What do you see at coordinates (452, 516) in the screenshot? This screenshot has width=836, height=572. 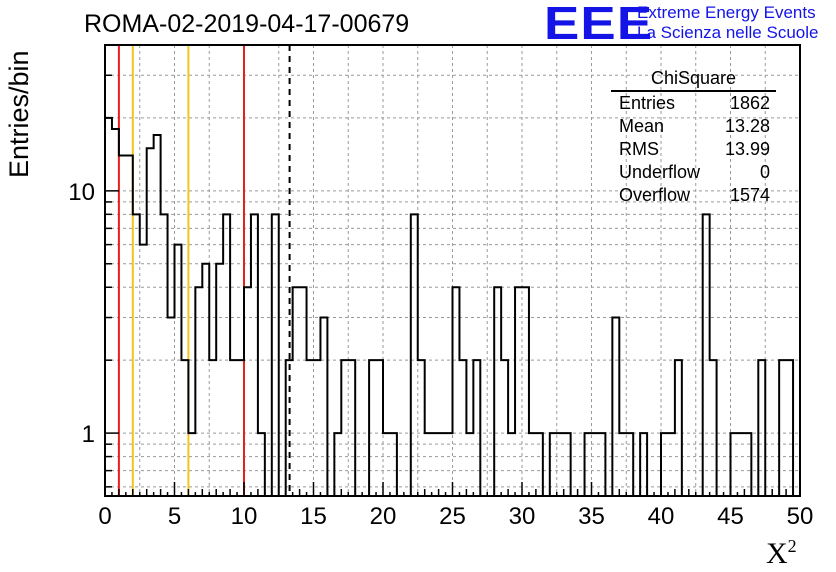 I see `x-tick-label: 25` at bounding box center [452, 516].